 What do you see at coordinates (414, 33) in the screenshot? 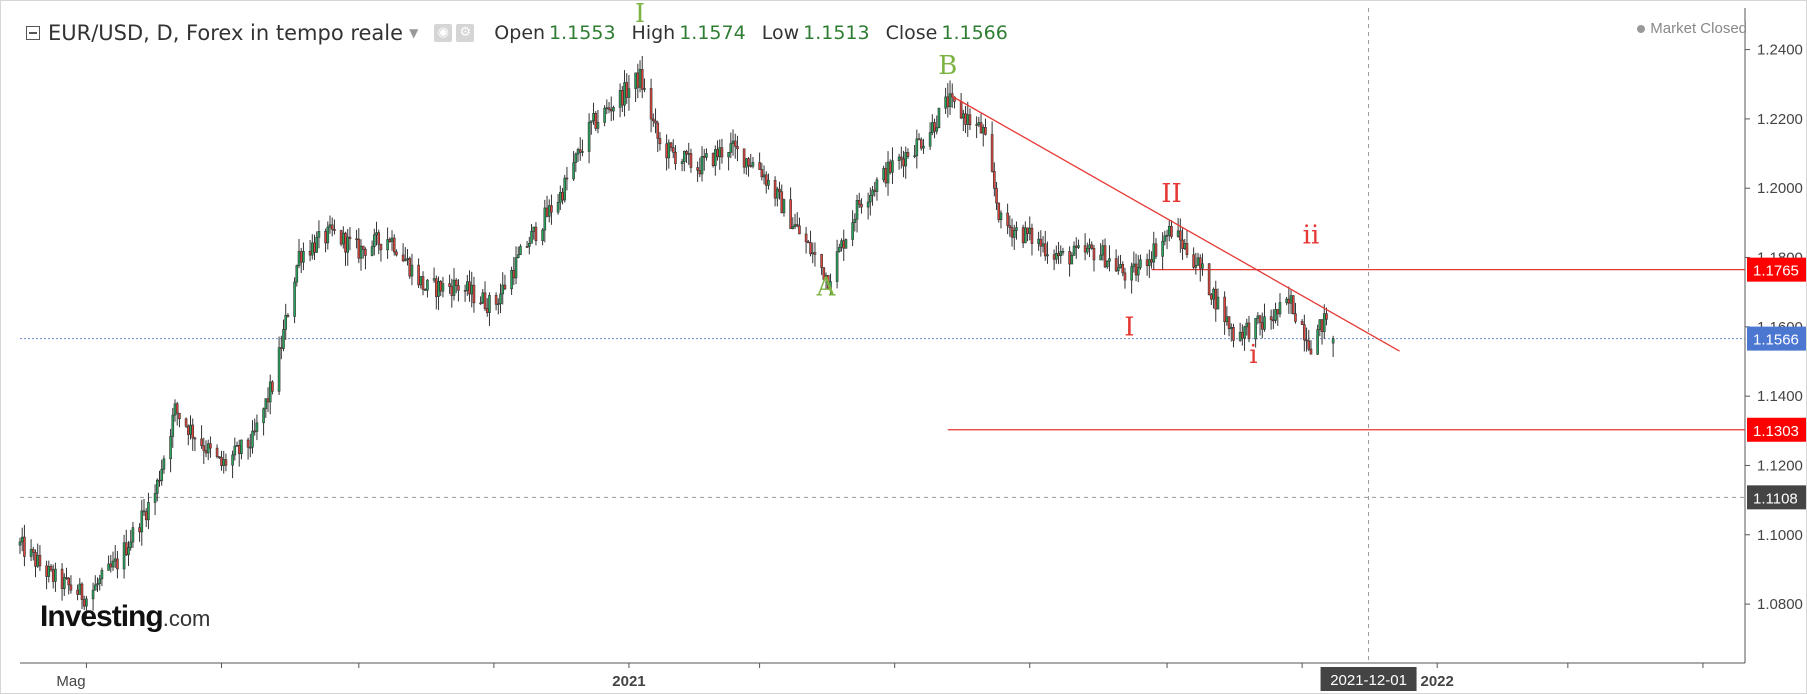
I see `chevron-down-icon: ▼` at bounding box center [414, 33].